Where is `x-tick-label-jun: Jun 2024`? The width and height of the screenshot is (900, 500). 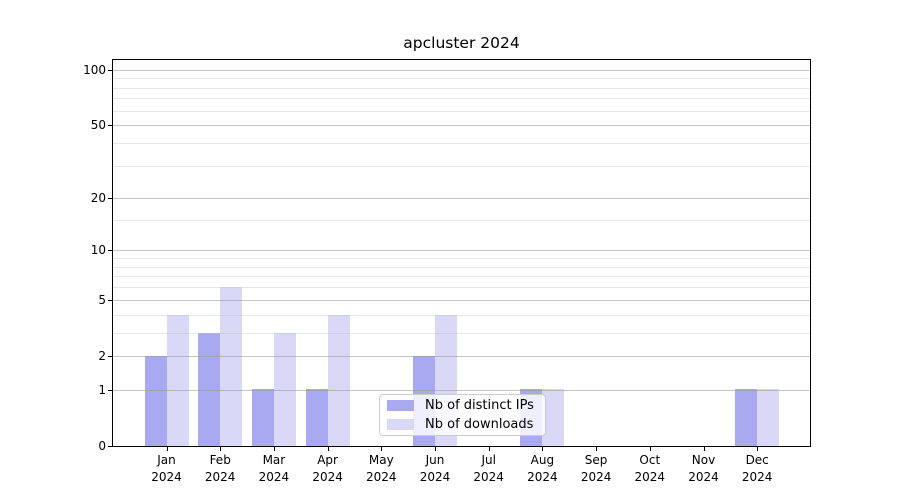 x-tick-label-jun: Jun 2024 is located at coordinates (435, 468).